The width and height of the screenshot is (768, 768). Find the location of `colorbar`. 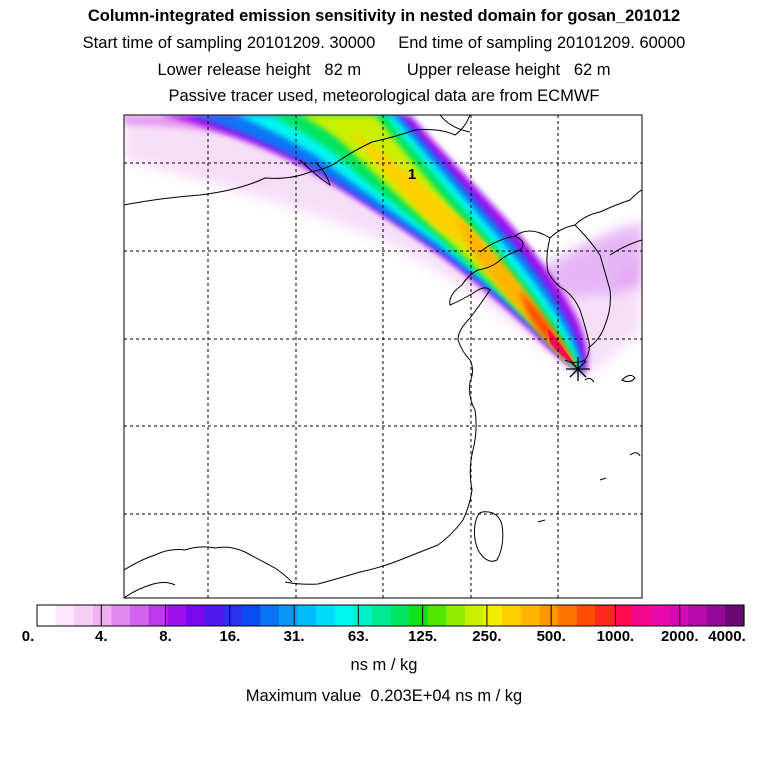

colorbar is located at coordinates (391, 615).